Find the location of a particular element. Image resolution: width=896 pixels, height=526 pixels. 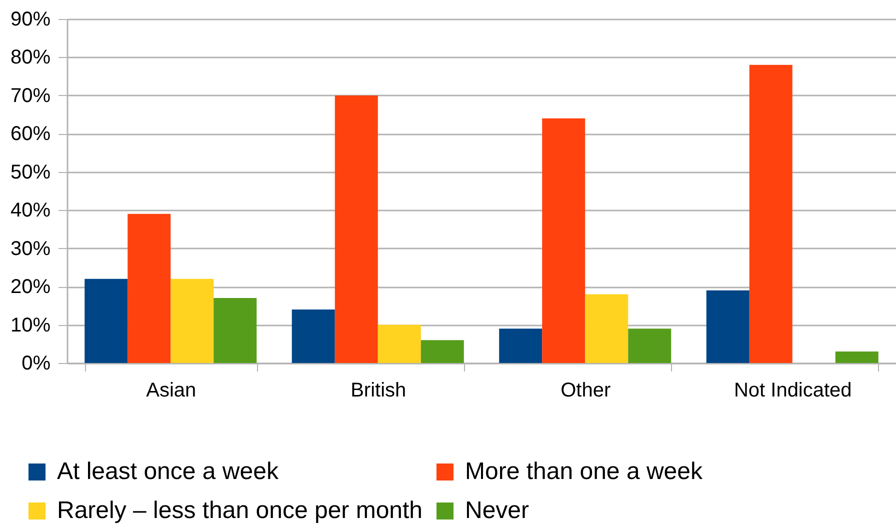

legend-label: More than one a week is located at coordinates (584, 471).